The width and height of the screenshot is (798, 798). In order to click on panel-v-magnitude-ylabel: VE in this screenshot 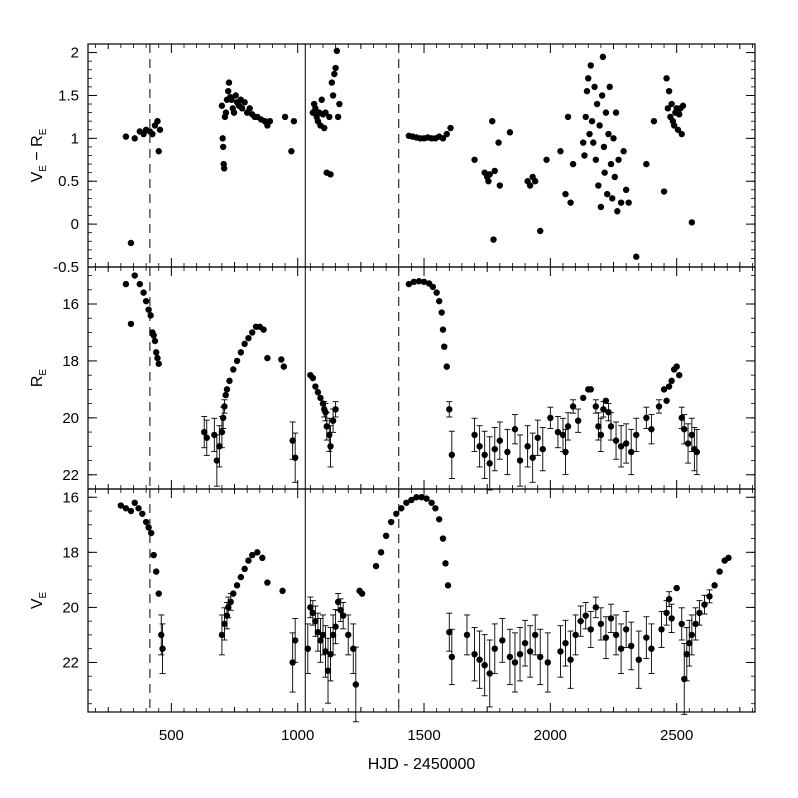, I will do `click(39, 601)`.